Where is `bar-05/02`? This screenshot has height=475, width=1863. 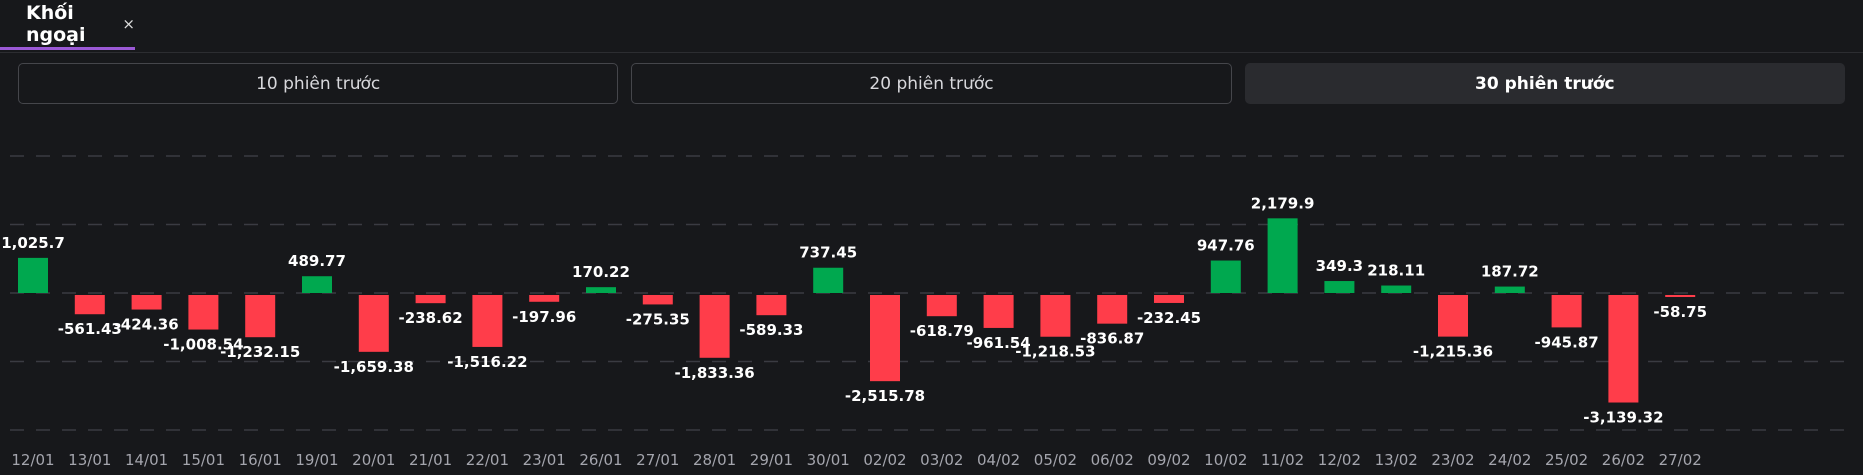 bar-05/02 is located at coordinates (1055, 316).